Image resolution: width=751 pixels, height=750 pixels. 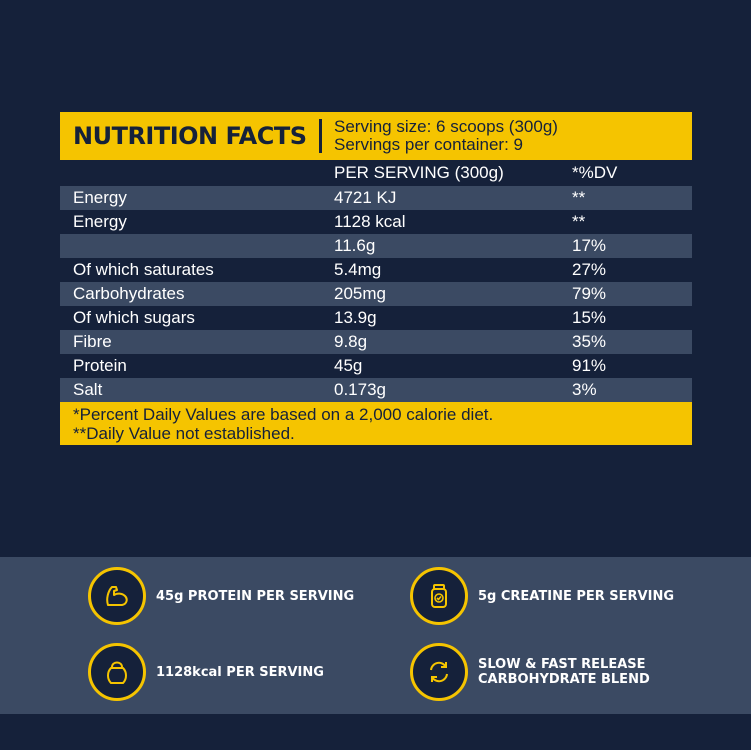 I want to click on table-row: Of which sugars 13.9g 15%, so click(x=376, y=318).